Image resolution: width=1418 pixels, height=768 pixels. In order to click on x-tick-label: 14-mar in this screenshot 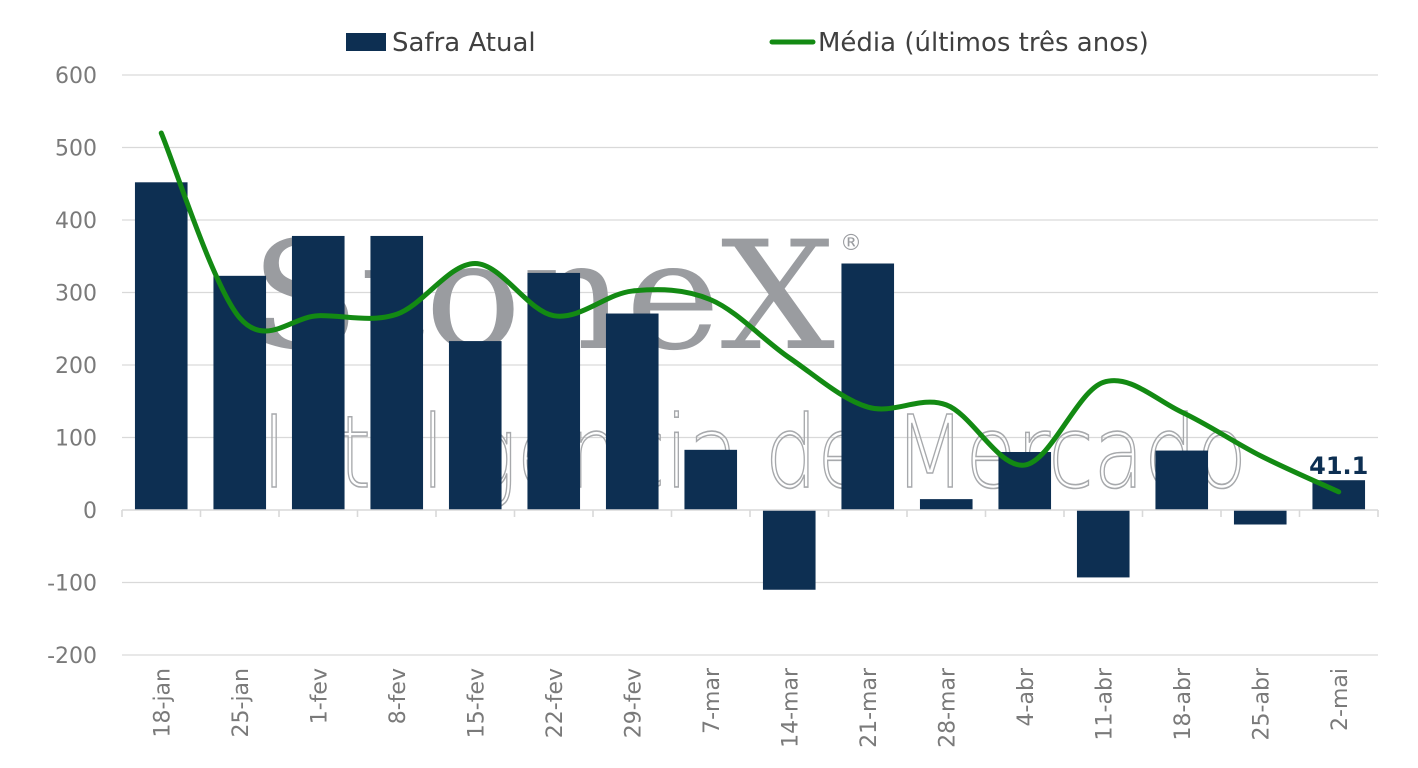, I will do `click(790, 707)`.